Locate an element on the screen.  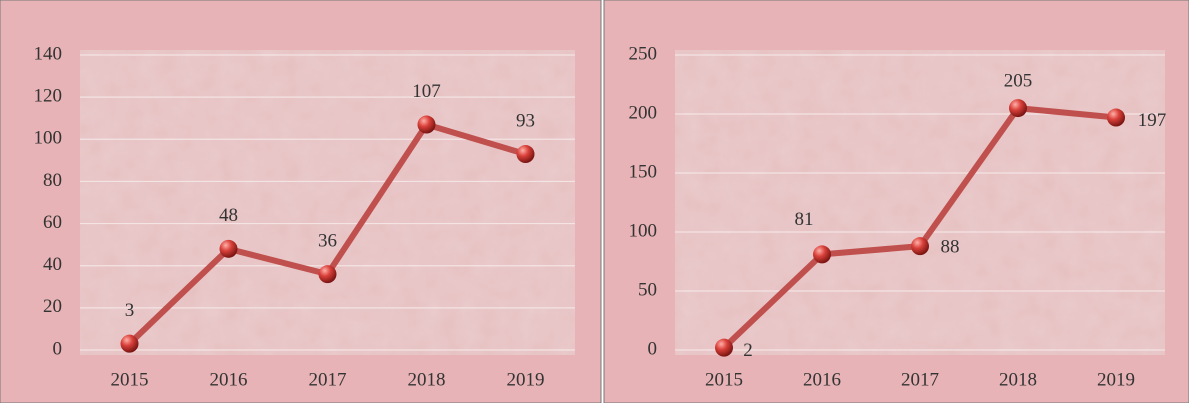
data-label: 36 is located at coordinates (327, 241).